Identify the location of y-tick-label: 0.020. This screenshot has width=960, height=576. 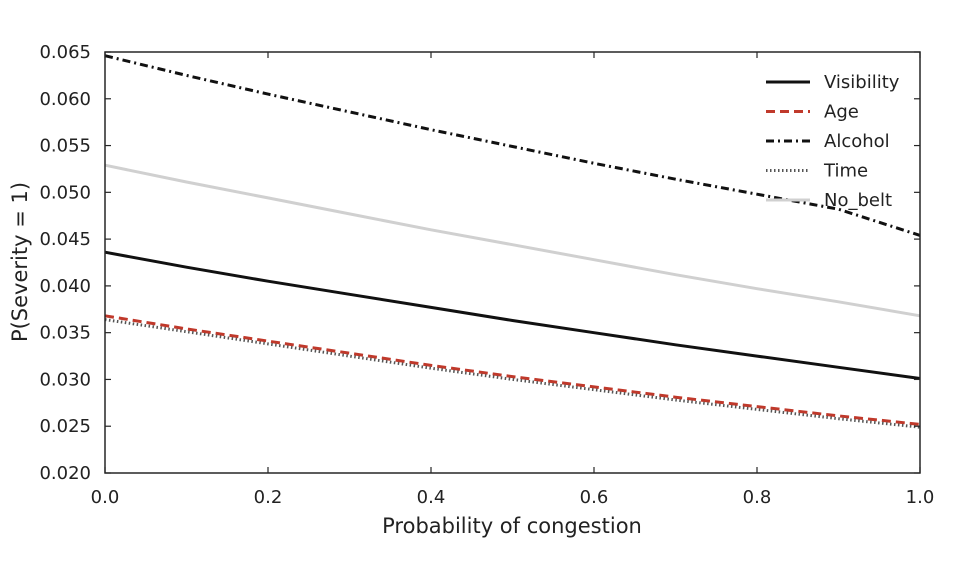
(65, 473).